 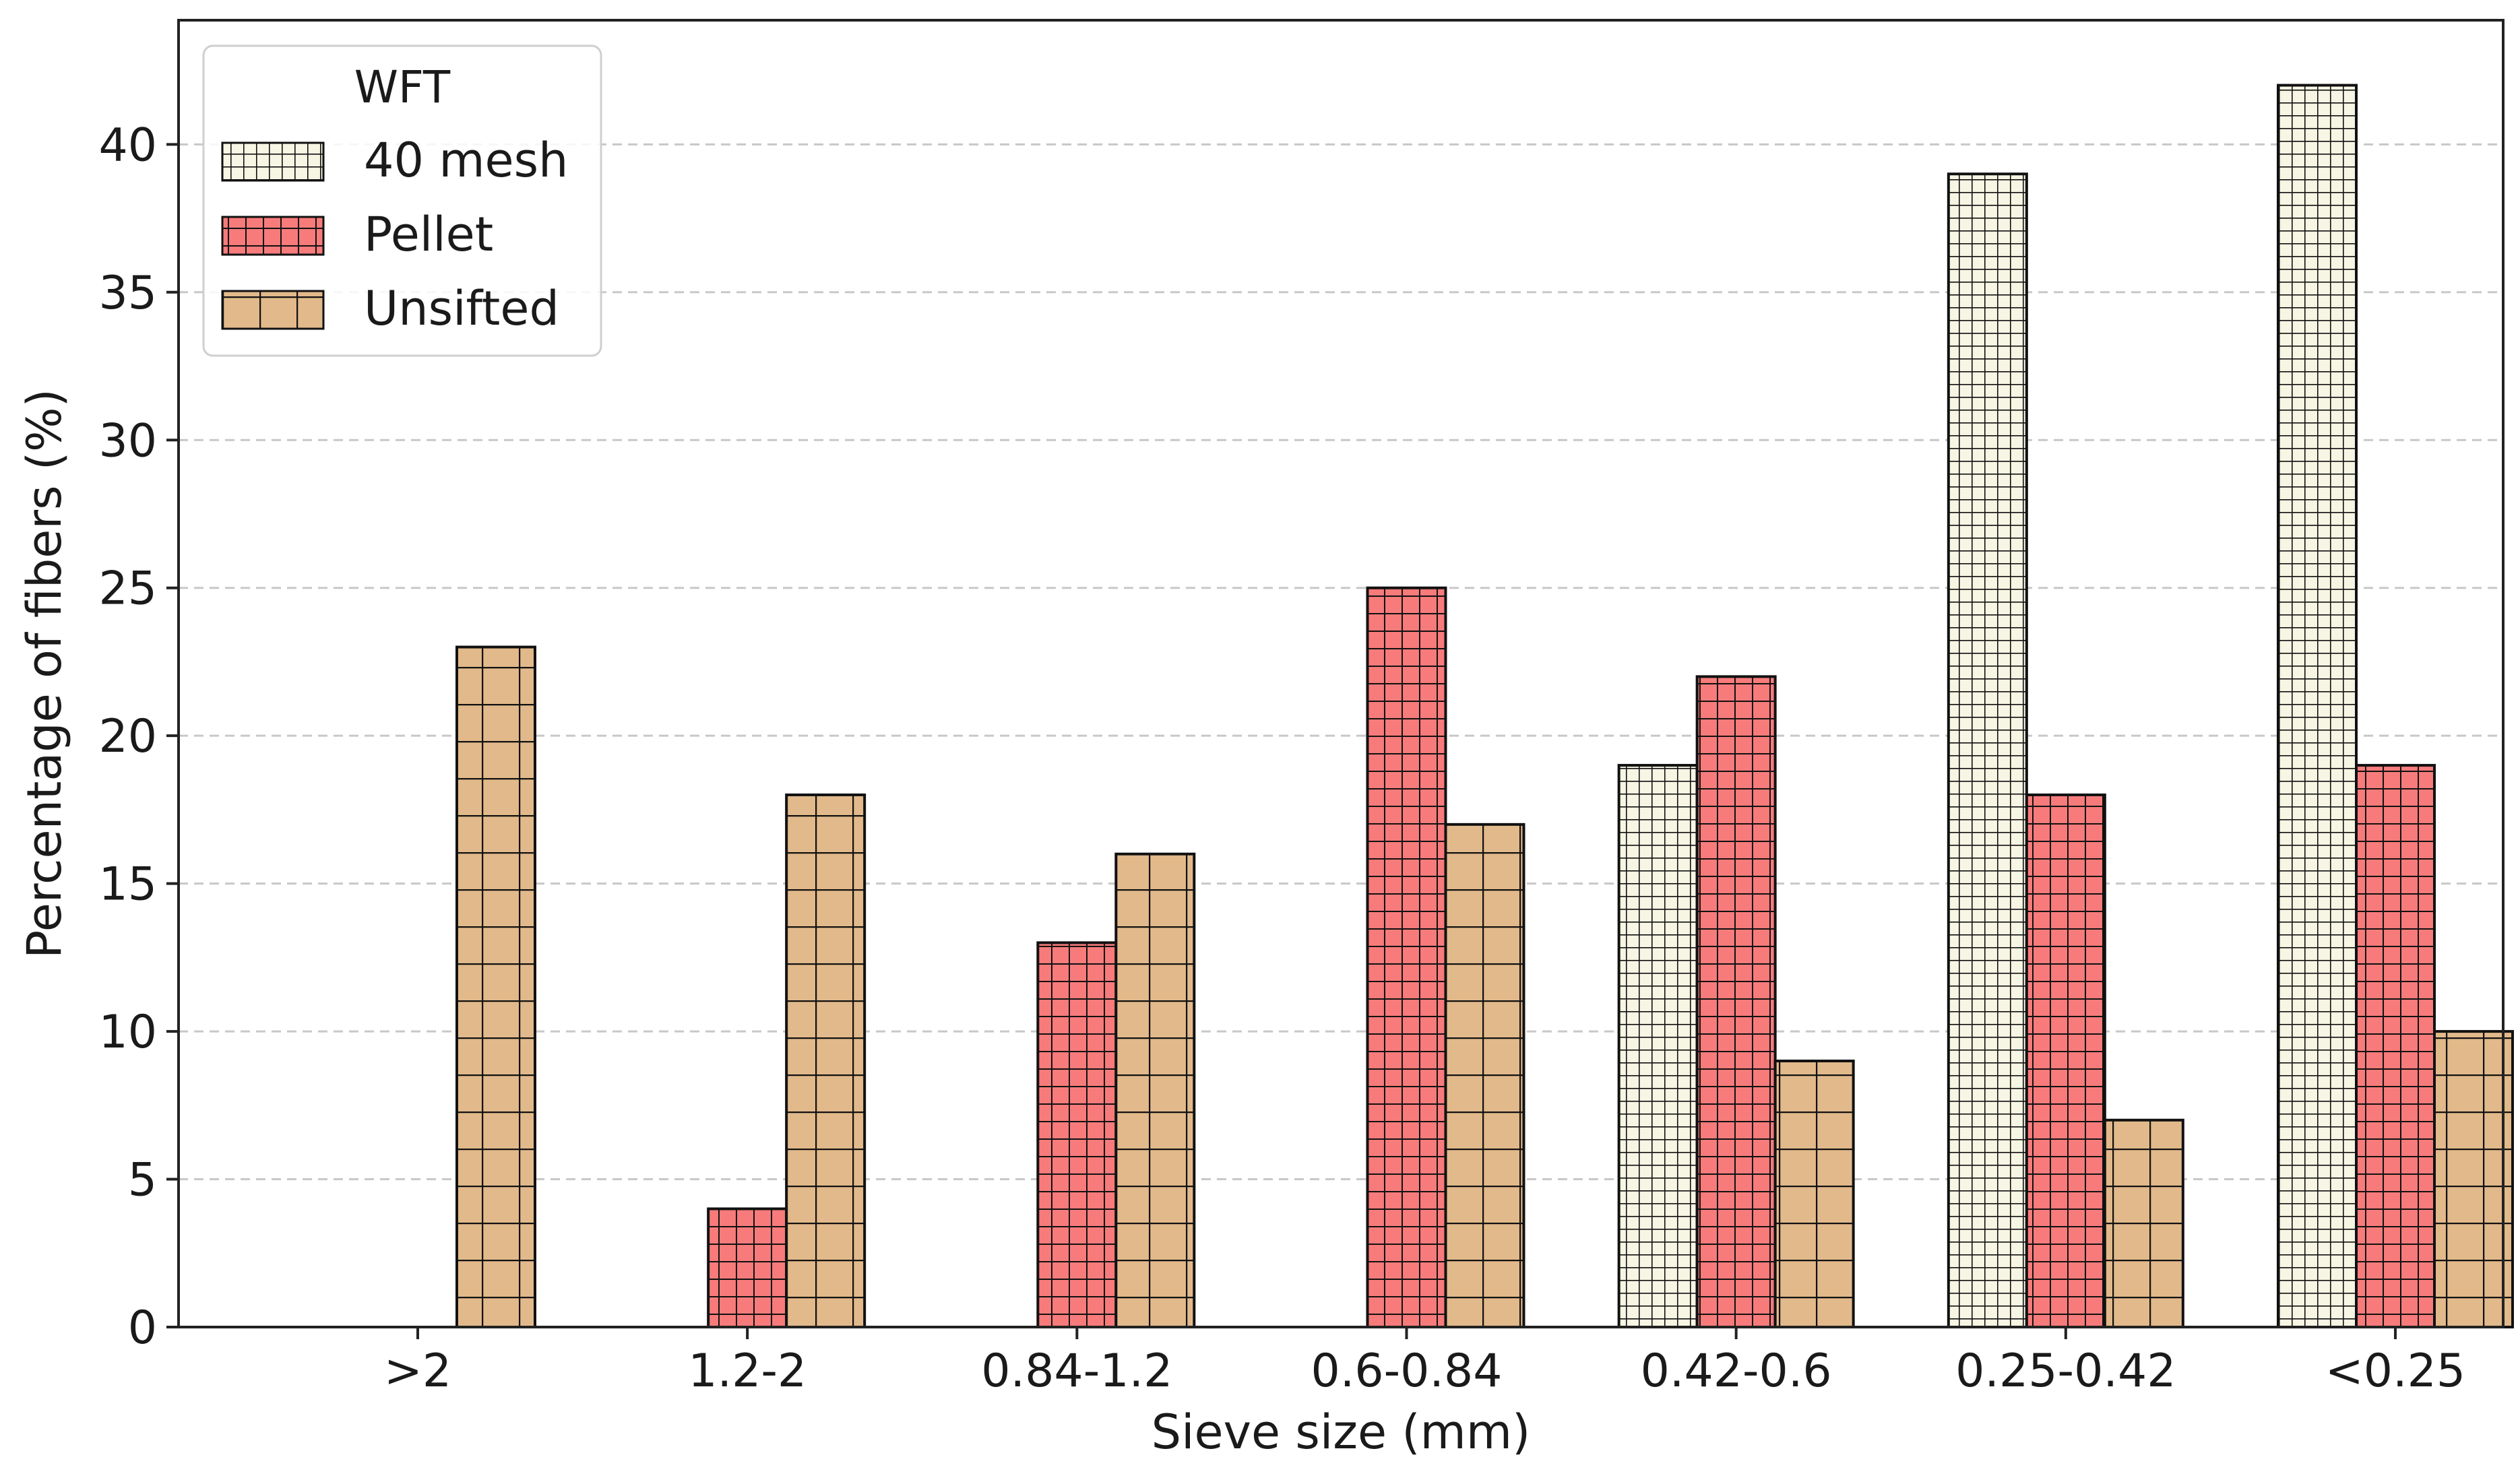 What do you see at coordinates (429, 234) in the screenshot?
I see `legend-label-pellet: Pellet` at bounding box center [429, 234].